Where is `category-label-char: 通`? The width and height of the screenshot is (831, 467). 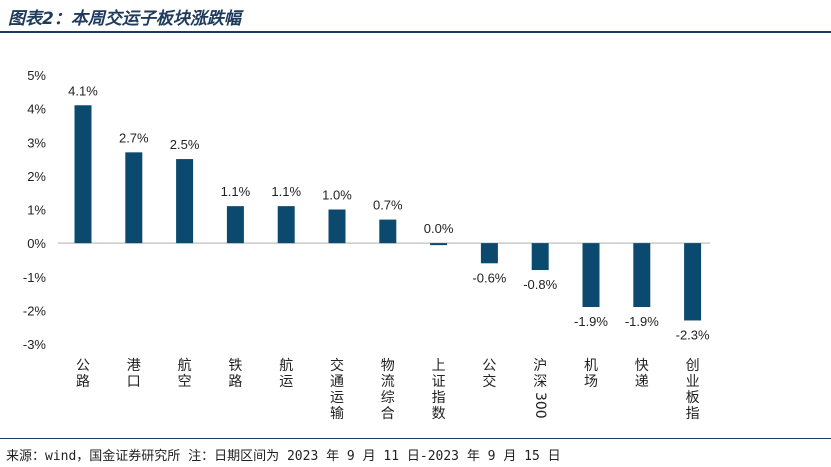
category-label-char: 通 is located at coordinates (337, 382).